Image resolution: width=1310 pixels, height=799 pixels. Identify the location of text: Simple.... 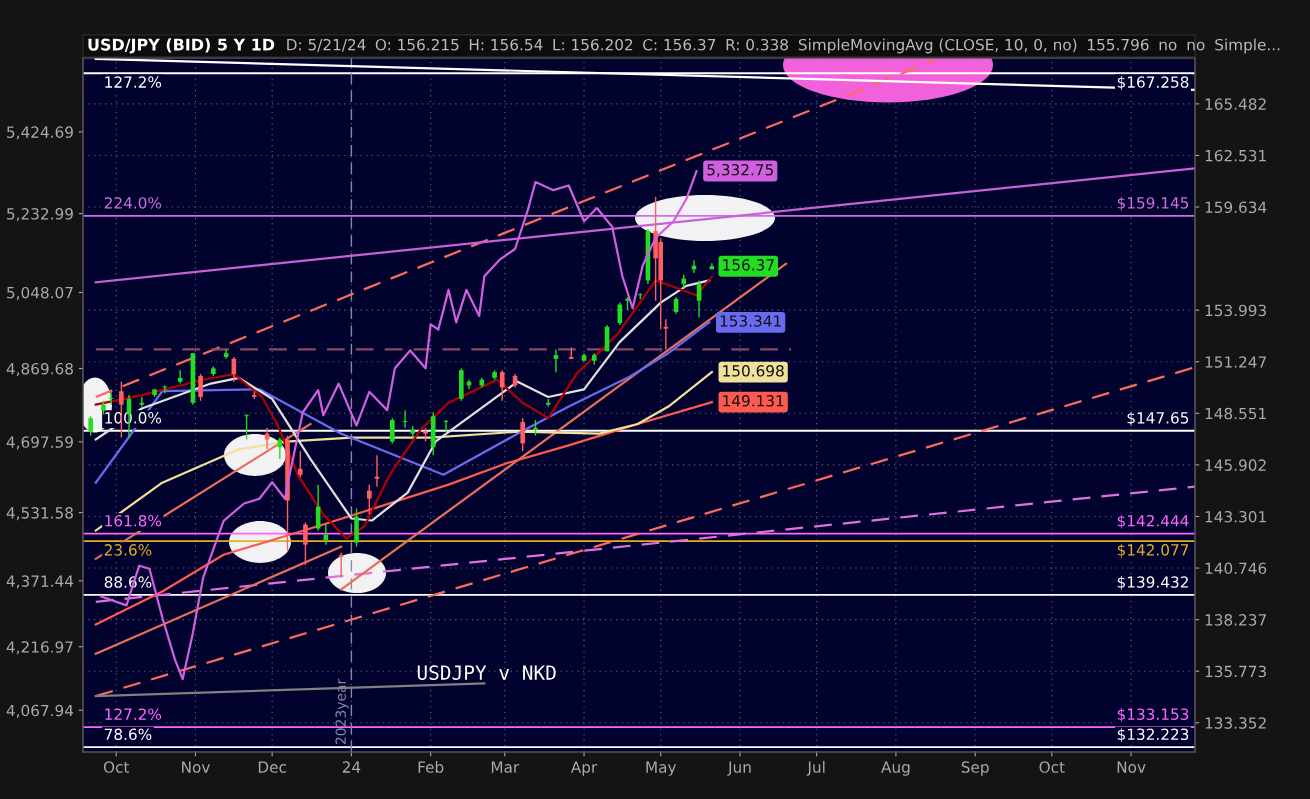
(1247, 46).